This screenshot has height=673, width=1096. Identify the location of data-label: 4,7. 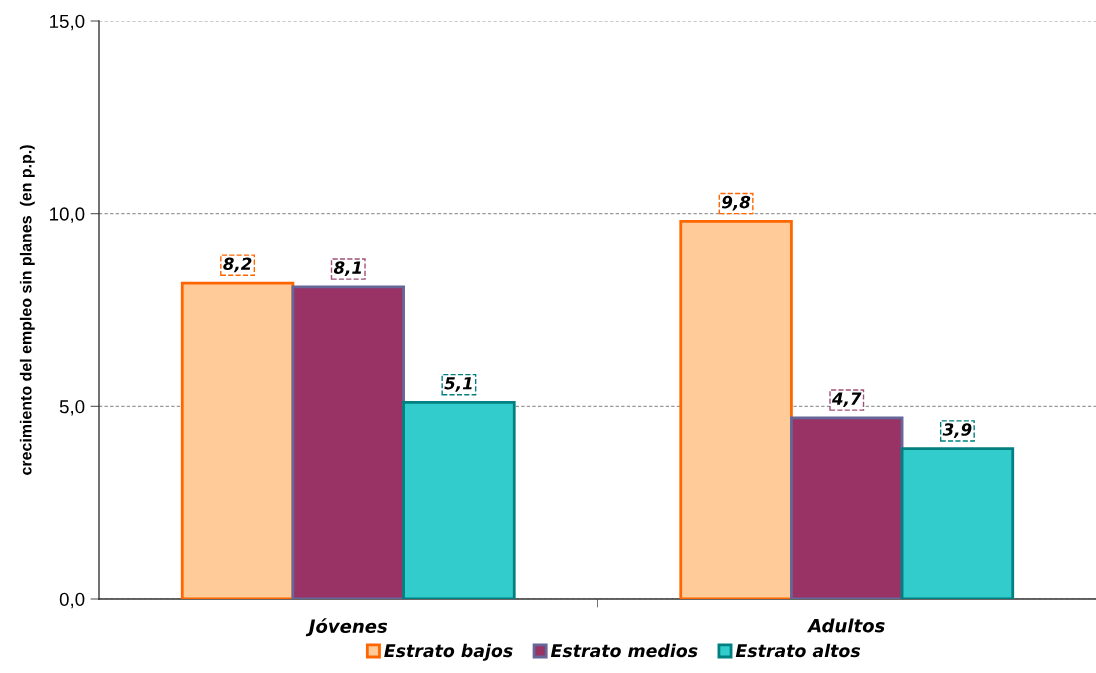
(846, 400).